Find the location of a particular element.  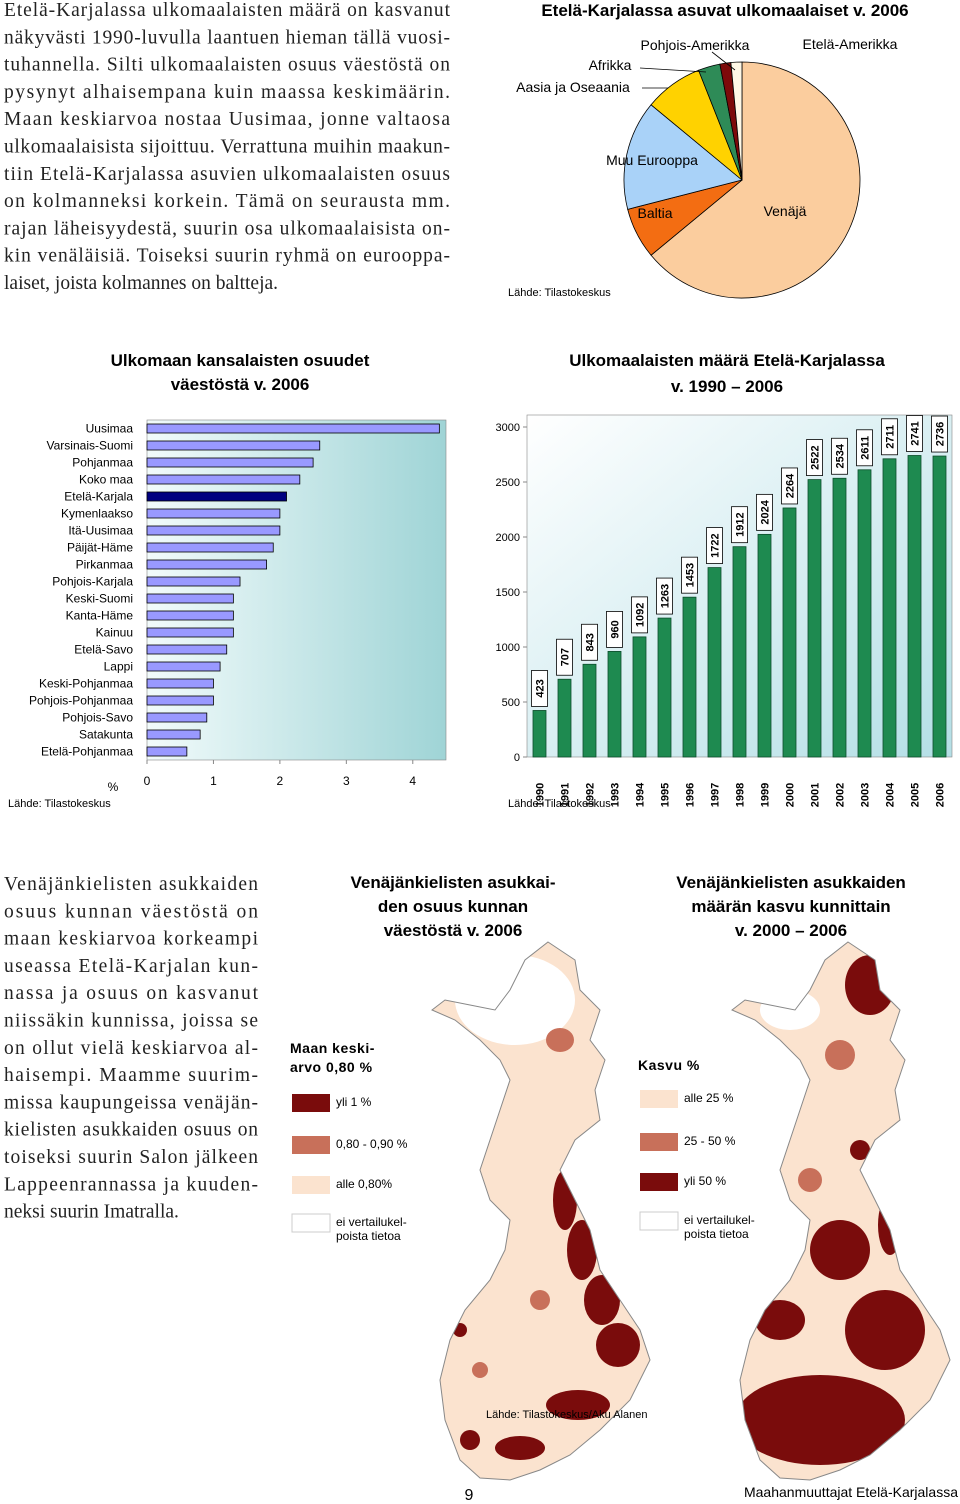

value-label: 1092 is located at coordinates (639, 615).